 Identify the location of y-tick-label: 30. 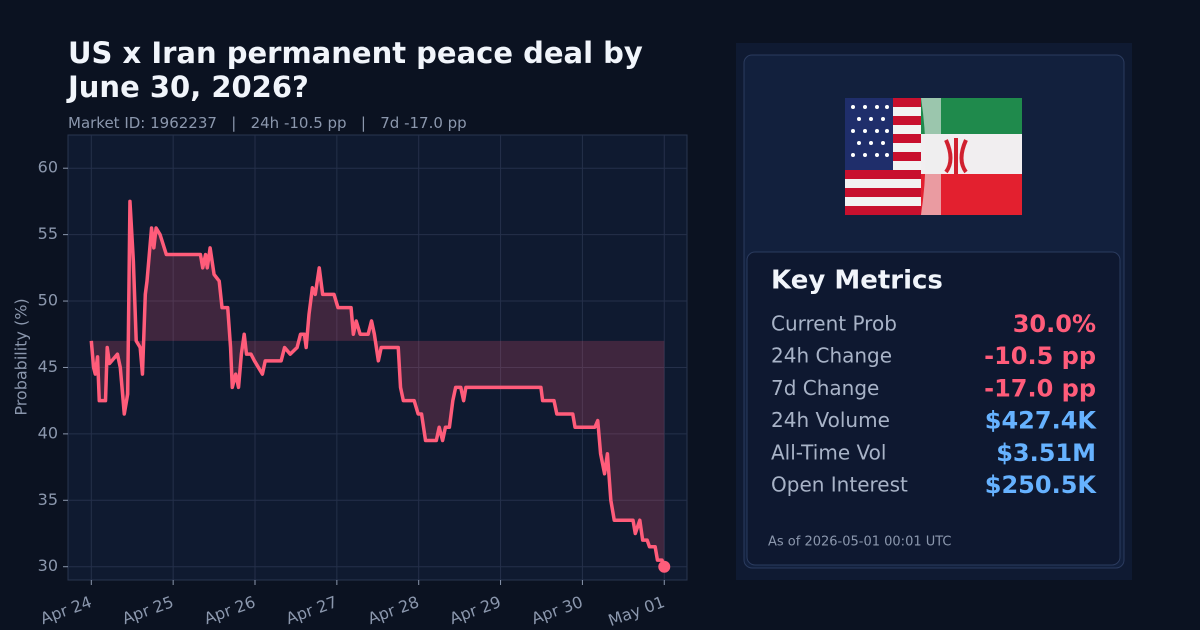
(48, 565).